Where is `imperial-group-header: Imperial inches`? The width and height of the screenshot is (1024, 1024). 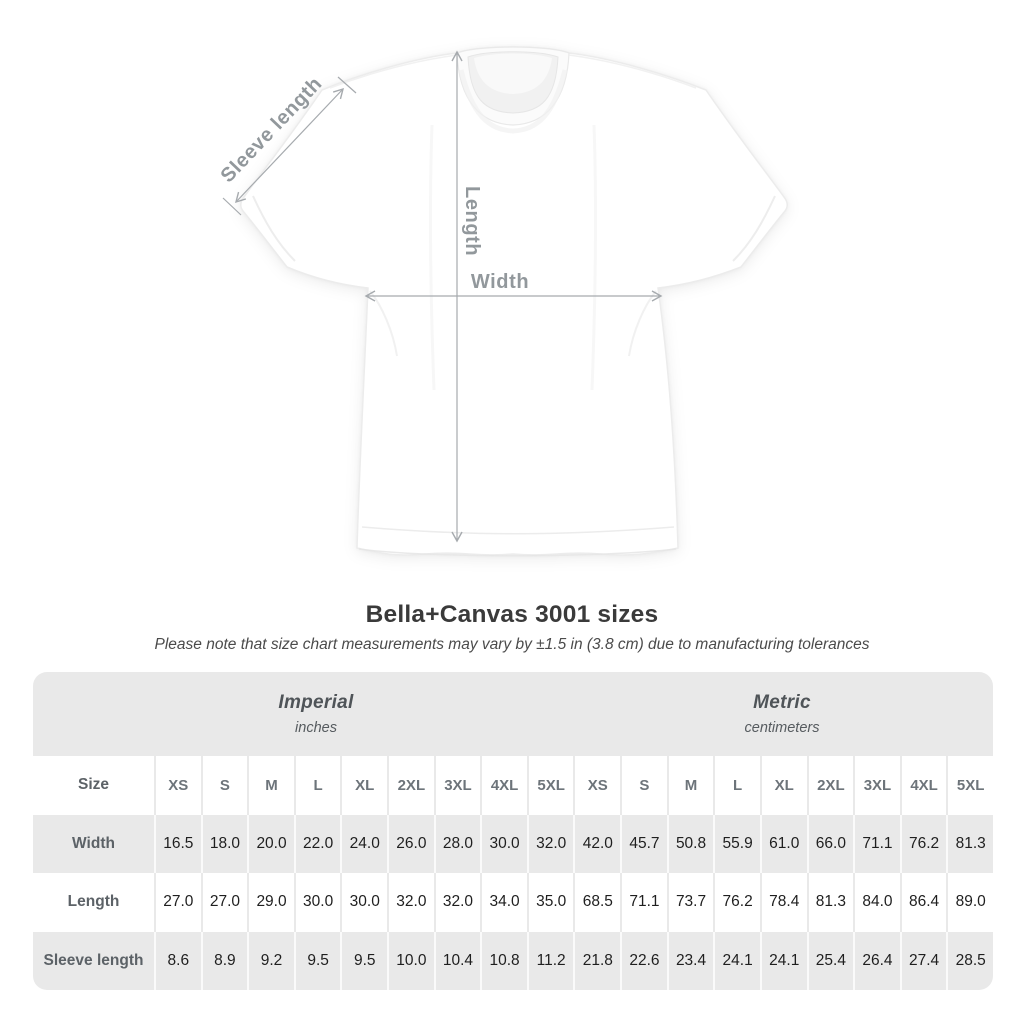 imperial-group-header: Imperial inches is located at coordinates (316, 704).